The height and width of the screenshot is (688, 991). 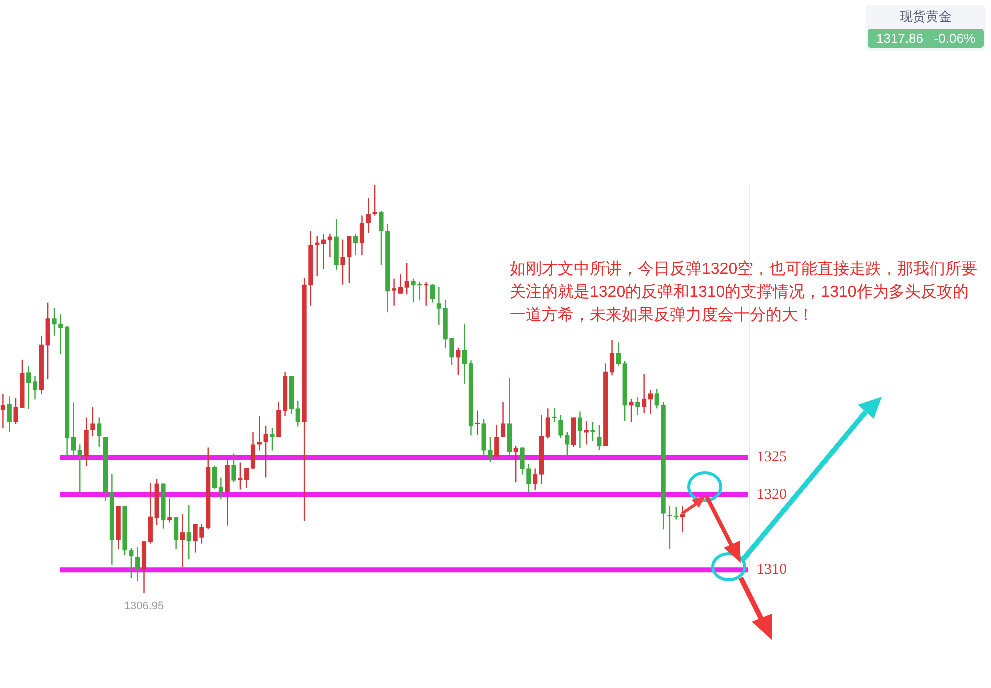 What do you see at coordinates (926, 38) in the screenshot?
I see `text: 1317.86 -0.06%` at bounding box center [926, 38].